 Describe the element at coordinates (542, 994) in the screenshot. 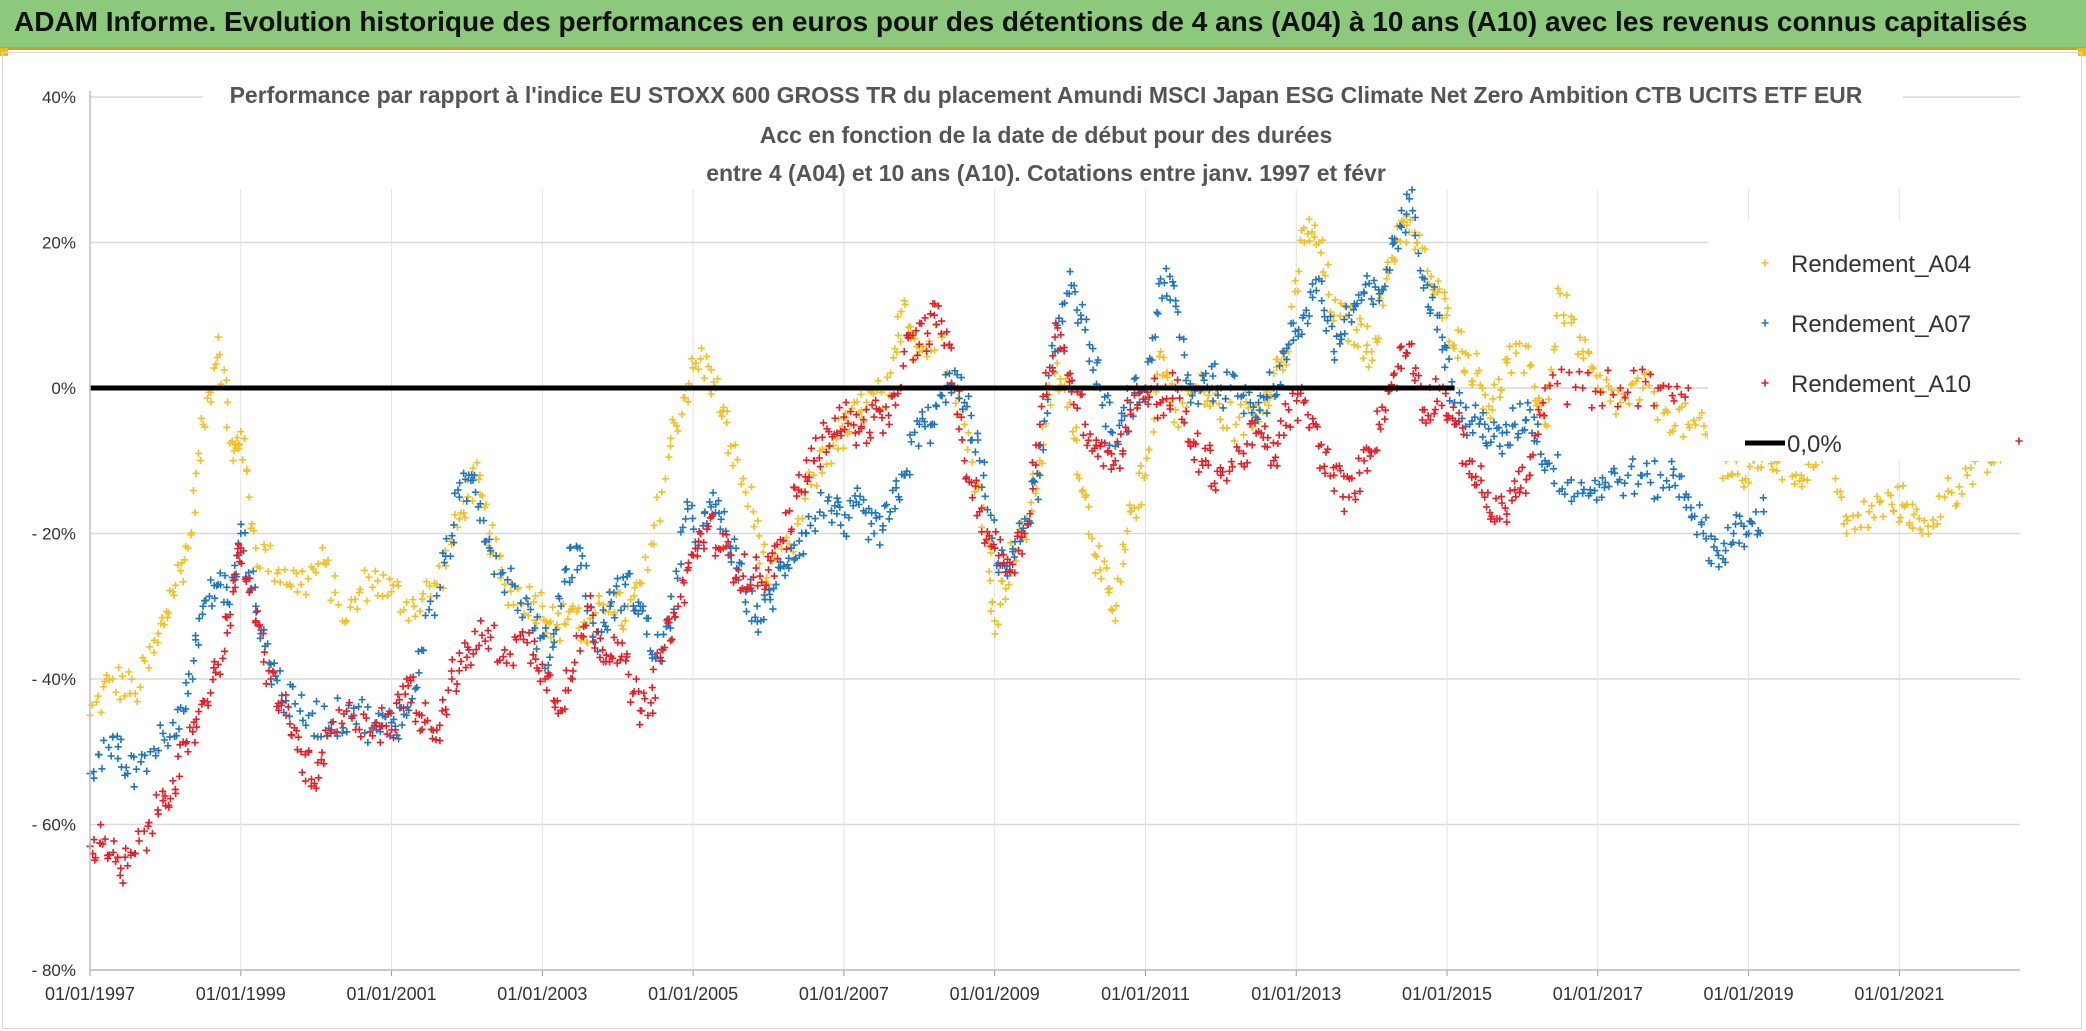

I see `x-tick-label: 01/01/2003` at that location.